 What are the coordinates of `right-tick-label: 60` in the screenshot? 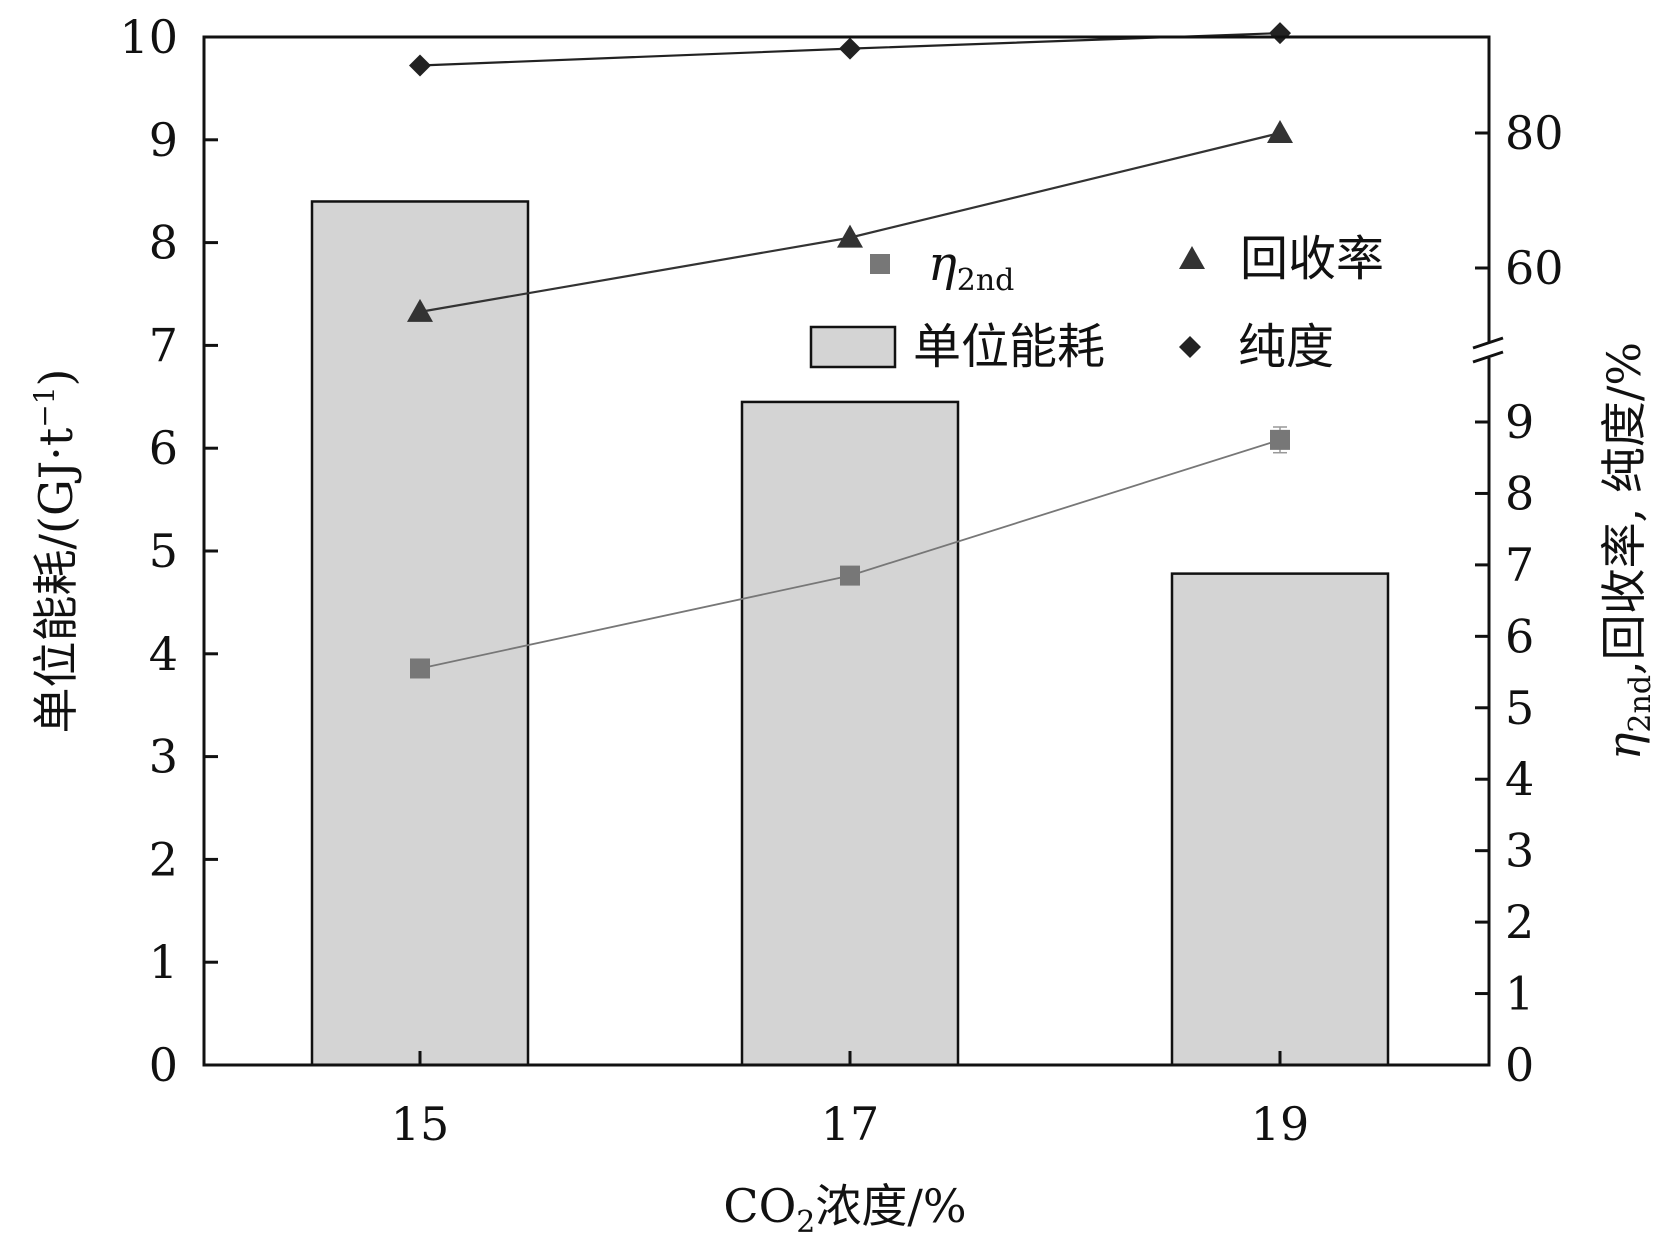 It's located at (1534, 268).